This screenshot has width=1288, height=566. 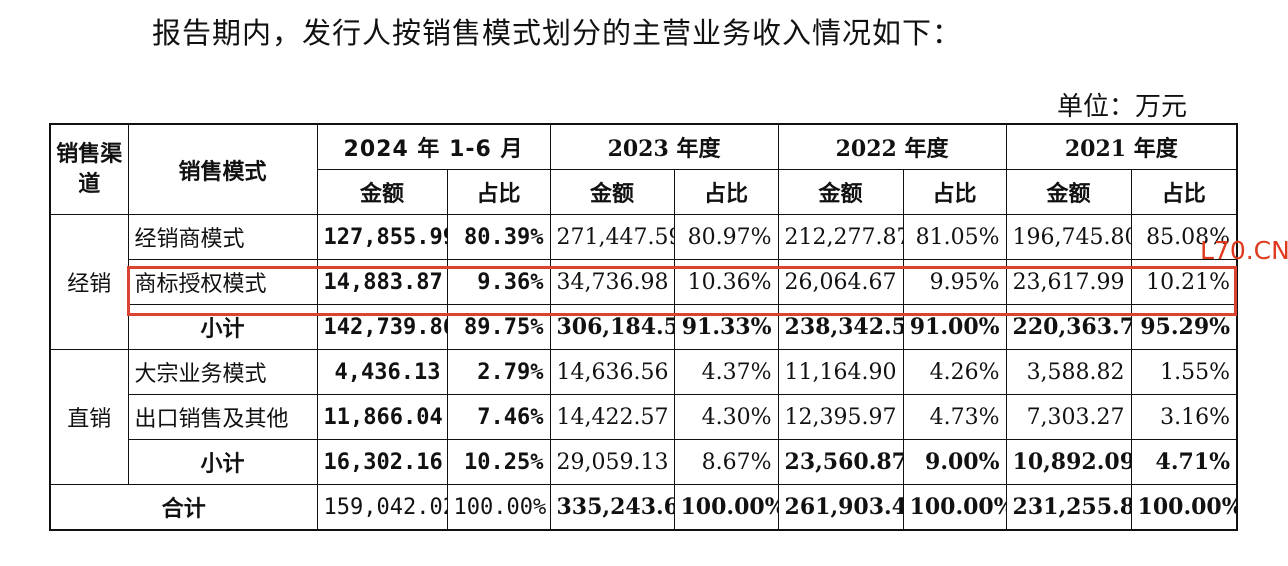 I want to click on amount-cell: 261,903.41, so click(x=840, y=507).